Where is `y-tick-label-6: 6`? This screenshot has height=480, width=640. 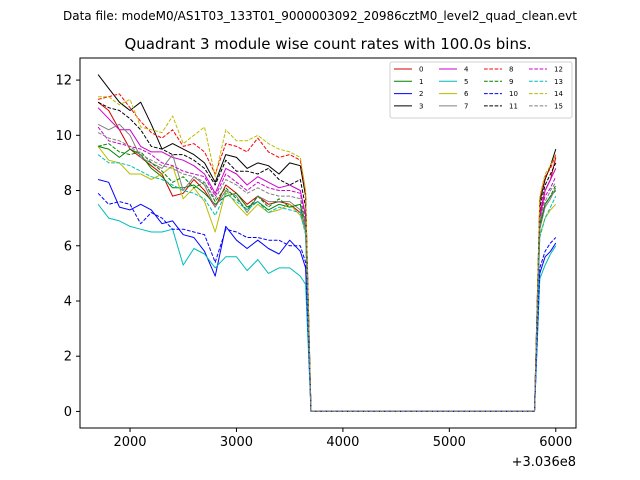
y-tick-label-6: 6 is located at coordinates (68, 246).